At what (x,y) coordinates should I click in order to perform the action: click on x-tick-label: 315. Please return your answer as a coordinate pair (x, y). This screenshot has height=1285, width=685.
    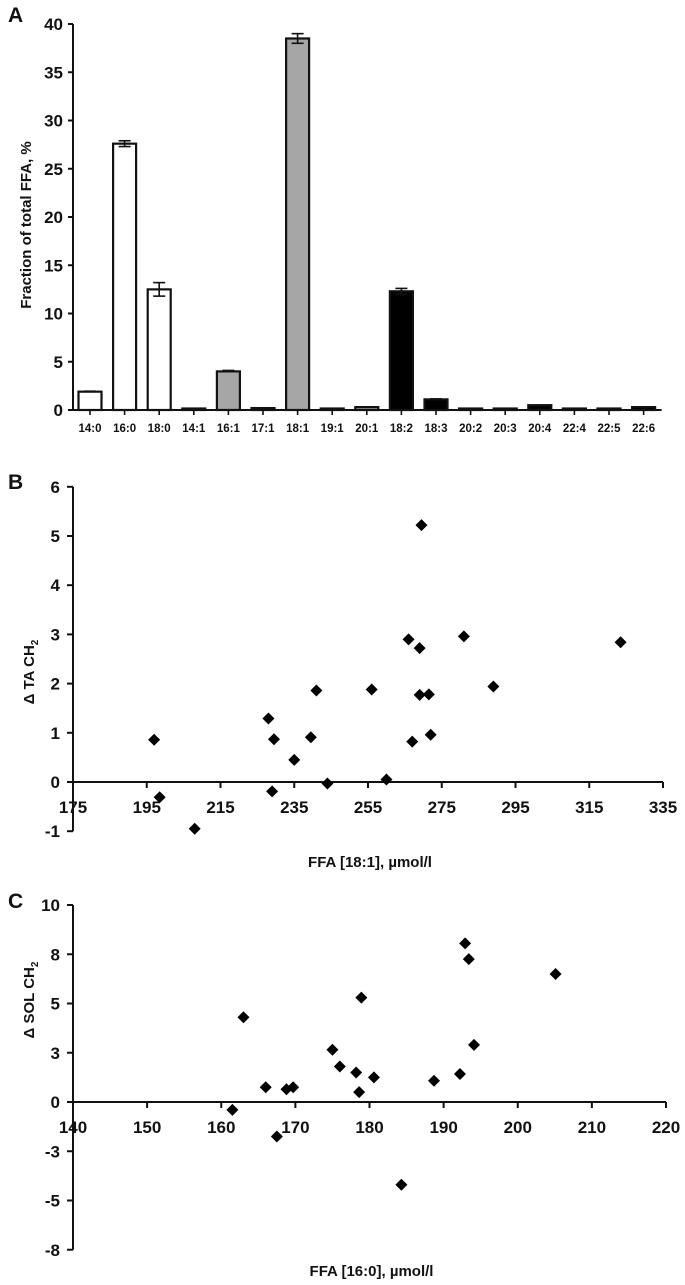
    Looking at the image, I should click on (589, 807).